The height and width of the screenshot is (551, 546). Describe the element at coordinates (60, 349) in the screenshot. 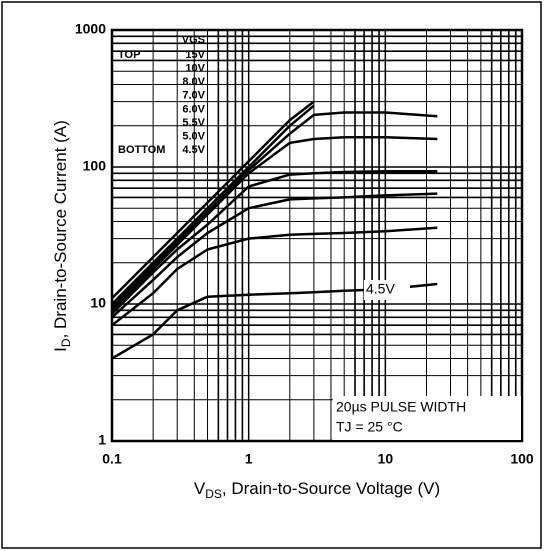

I see `y-axis-symbol: I` at that location.